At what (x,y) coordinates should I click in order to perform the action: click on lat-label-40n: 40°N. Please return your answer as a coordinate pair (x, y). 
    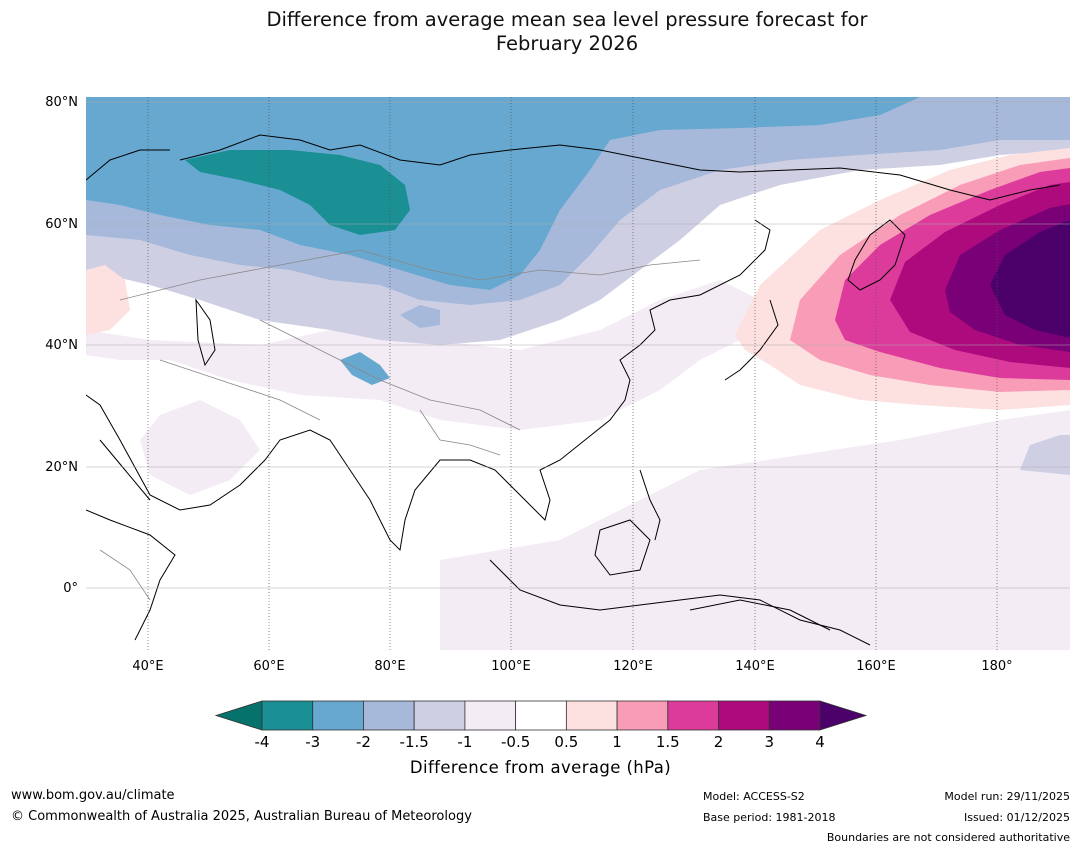
    Looking at the image, I should click on (61, 345).